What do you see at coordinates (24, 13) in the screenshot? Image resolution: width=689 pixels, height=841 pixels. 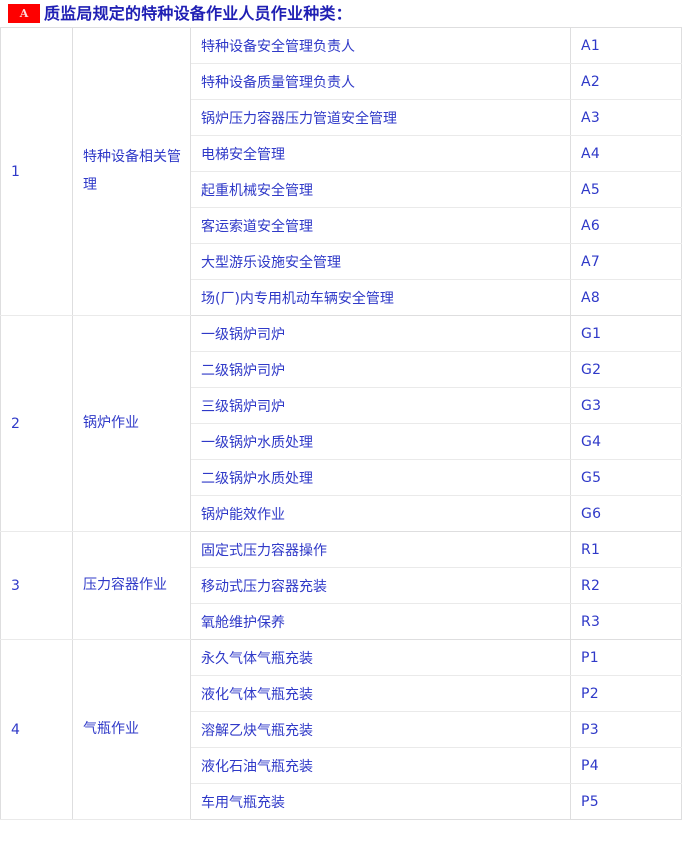 I see `section-marker-badge: A` at bounding box center [24, 13].